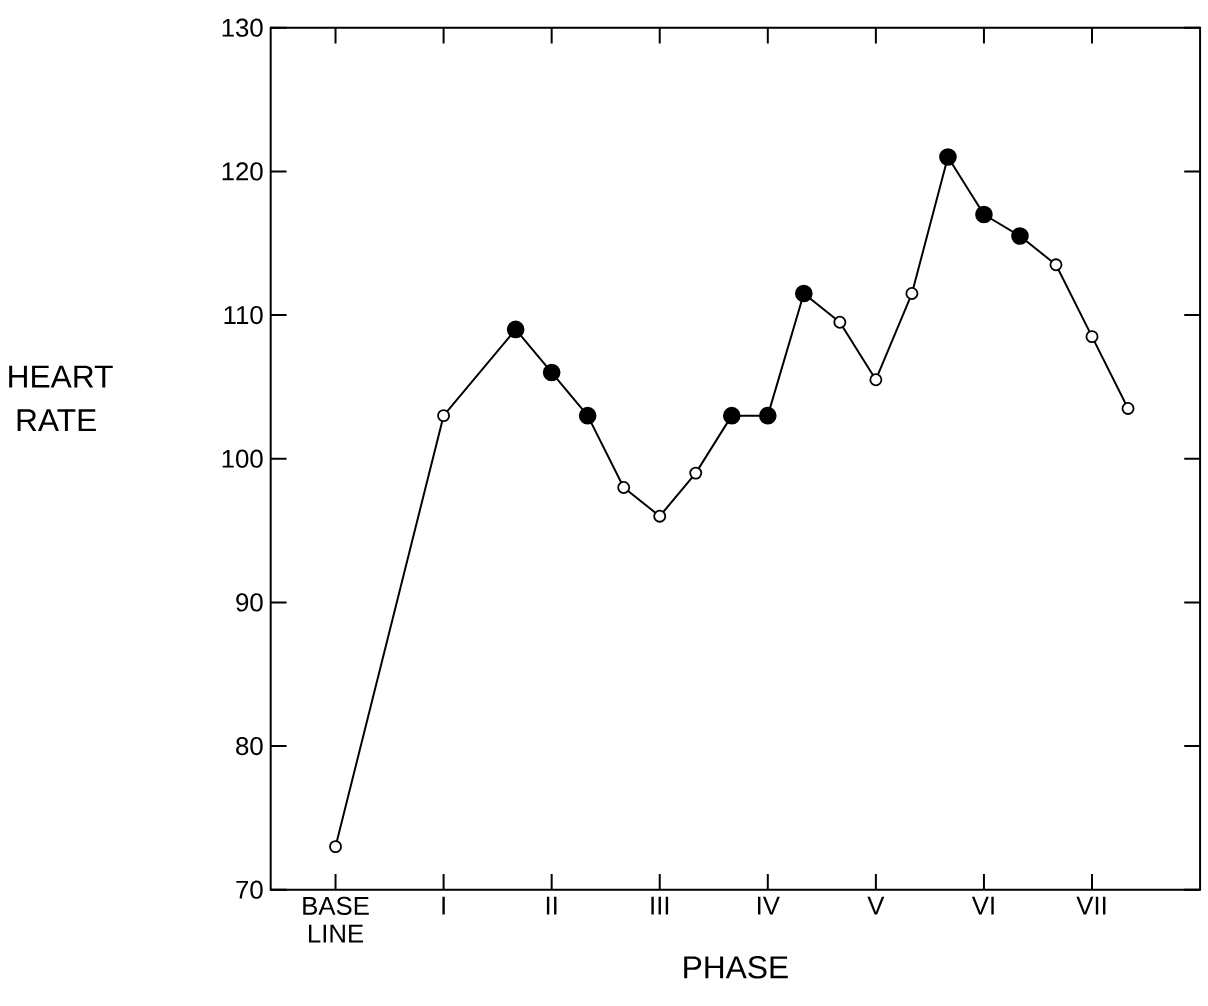 The image size is (1208, 1006). Describe the element at coordinates (243, 315) in the screenshot. I see `y-tick-label: 110` at that location.